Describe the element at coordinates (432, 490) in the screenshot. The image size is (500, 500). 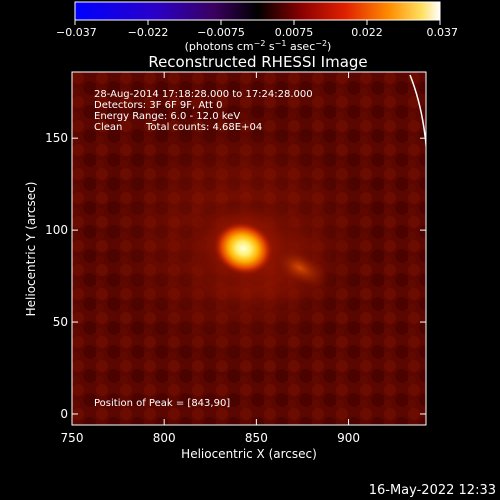
I see `footer-timestamp: 16-May-2022 12:33` at that location.